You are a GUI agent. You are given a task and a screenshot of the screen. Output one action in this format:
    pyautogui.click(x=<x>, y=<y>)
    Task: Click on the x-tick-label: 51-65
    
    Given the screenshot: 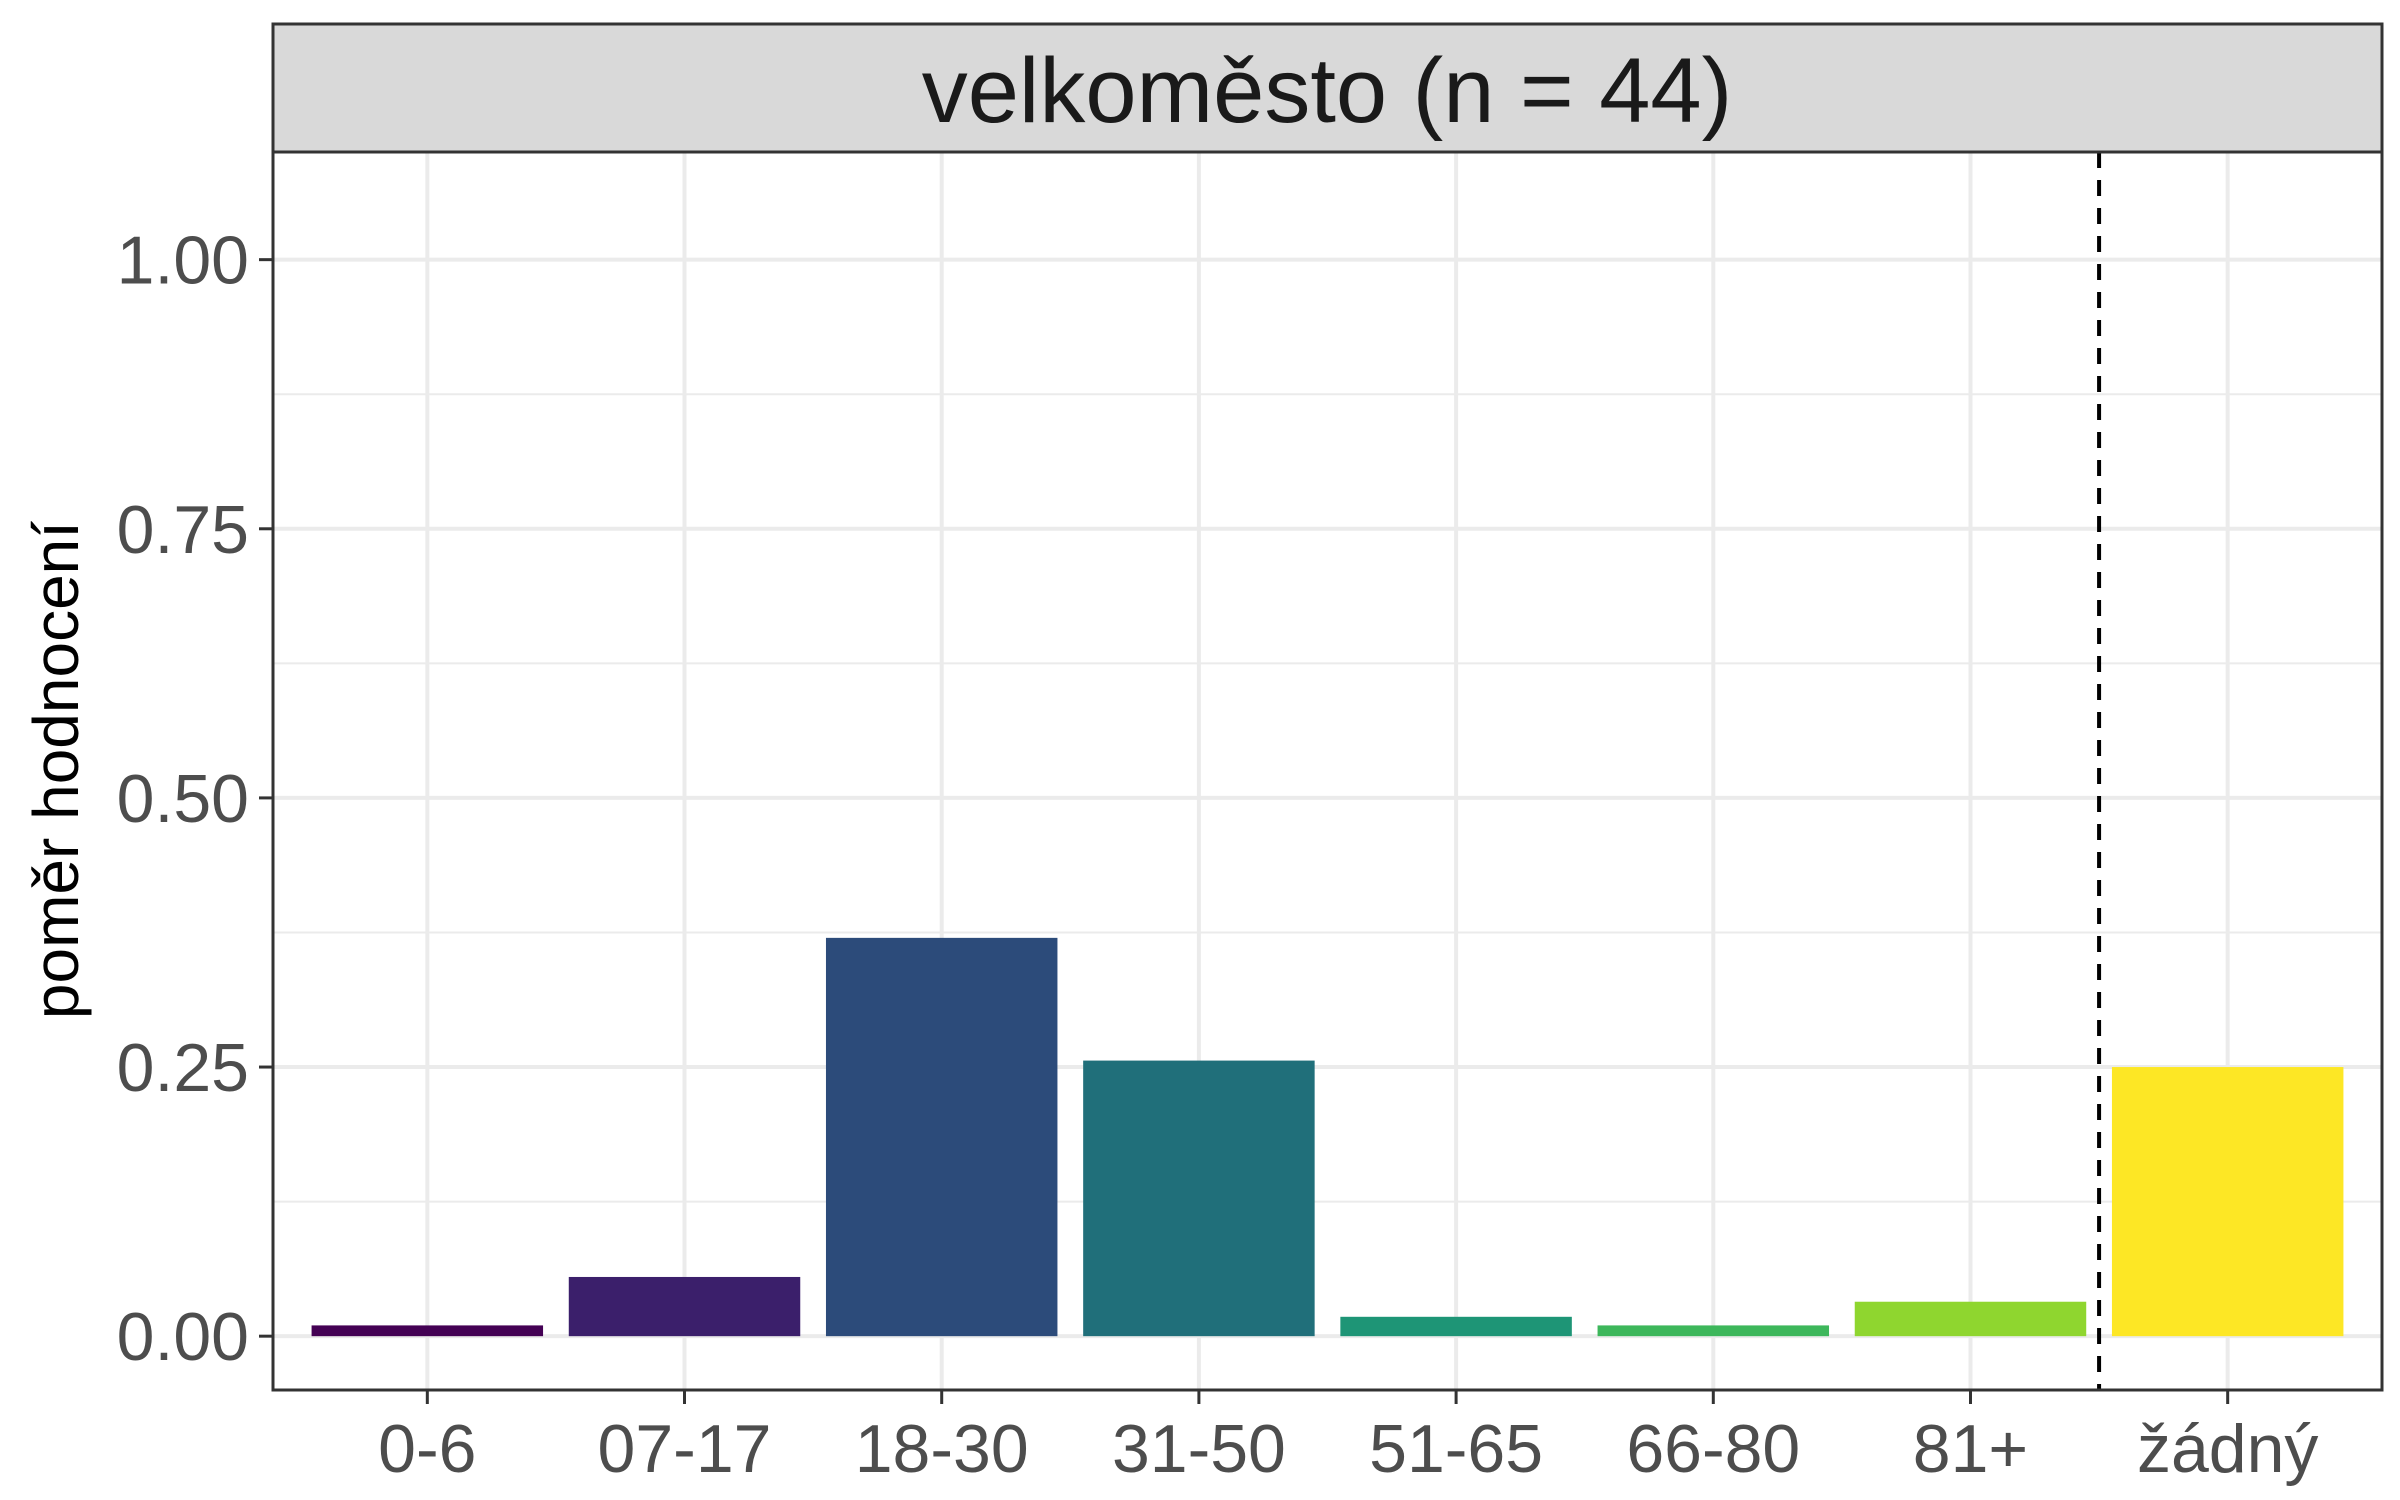 What is the action you would take?
    pyautogui.click(x=1456, y=1449)
    